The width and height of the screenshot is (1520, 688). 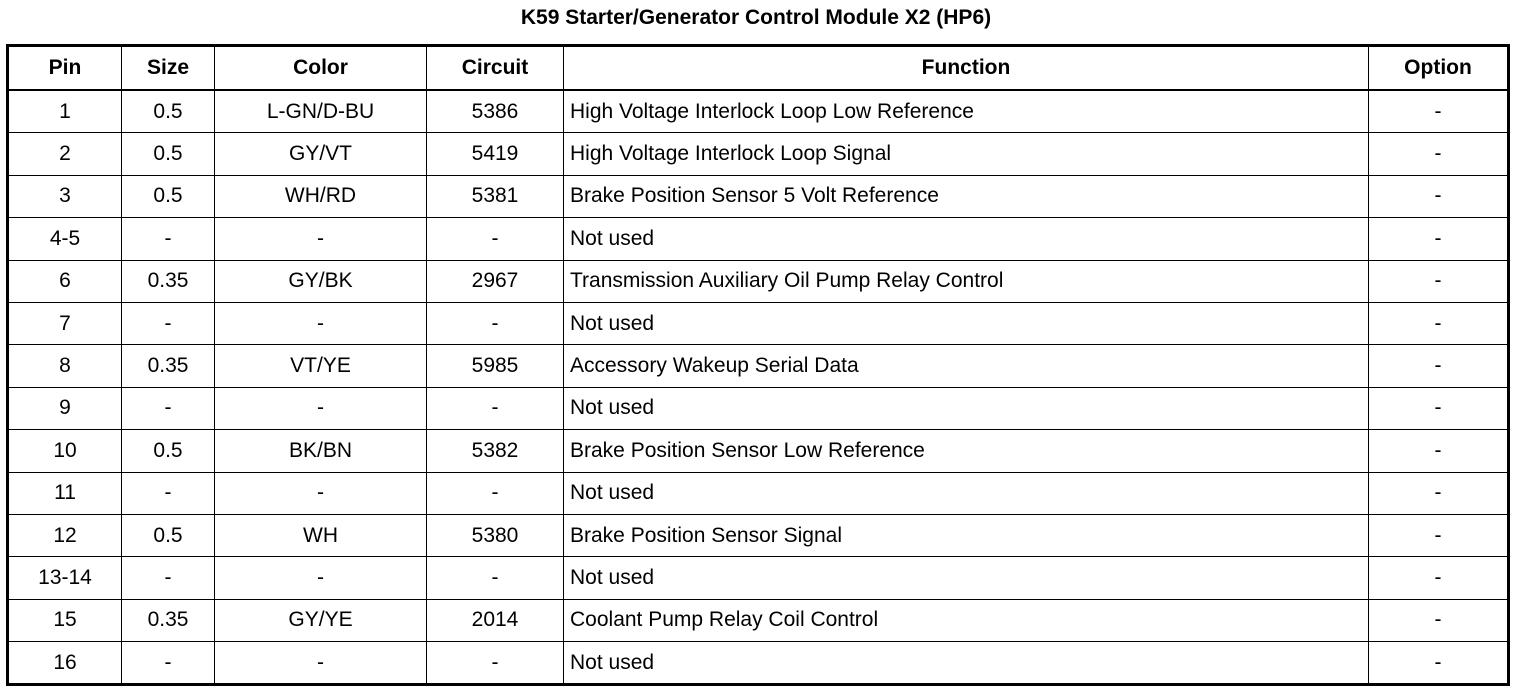 I want to click on cell-function: Accessory Wakeup Serial Data, so click(x=966, y=366).